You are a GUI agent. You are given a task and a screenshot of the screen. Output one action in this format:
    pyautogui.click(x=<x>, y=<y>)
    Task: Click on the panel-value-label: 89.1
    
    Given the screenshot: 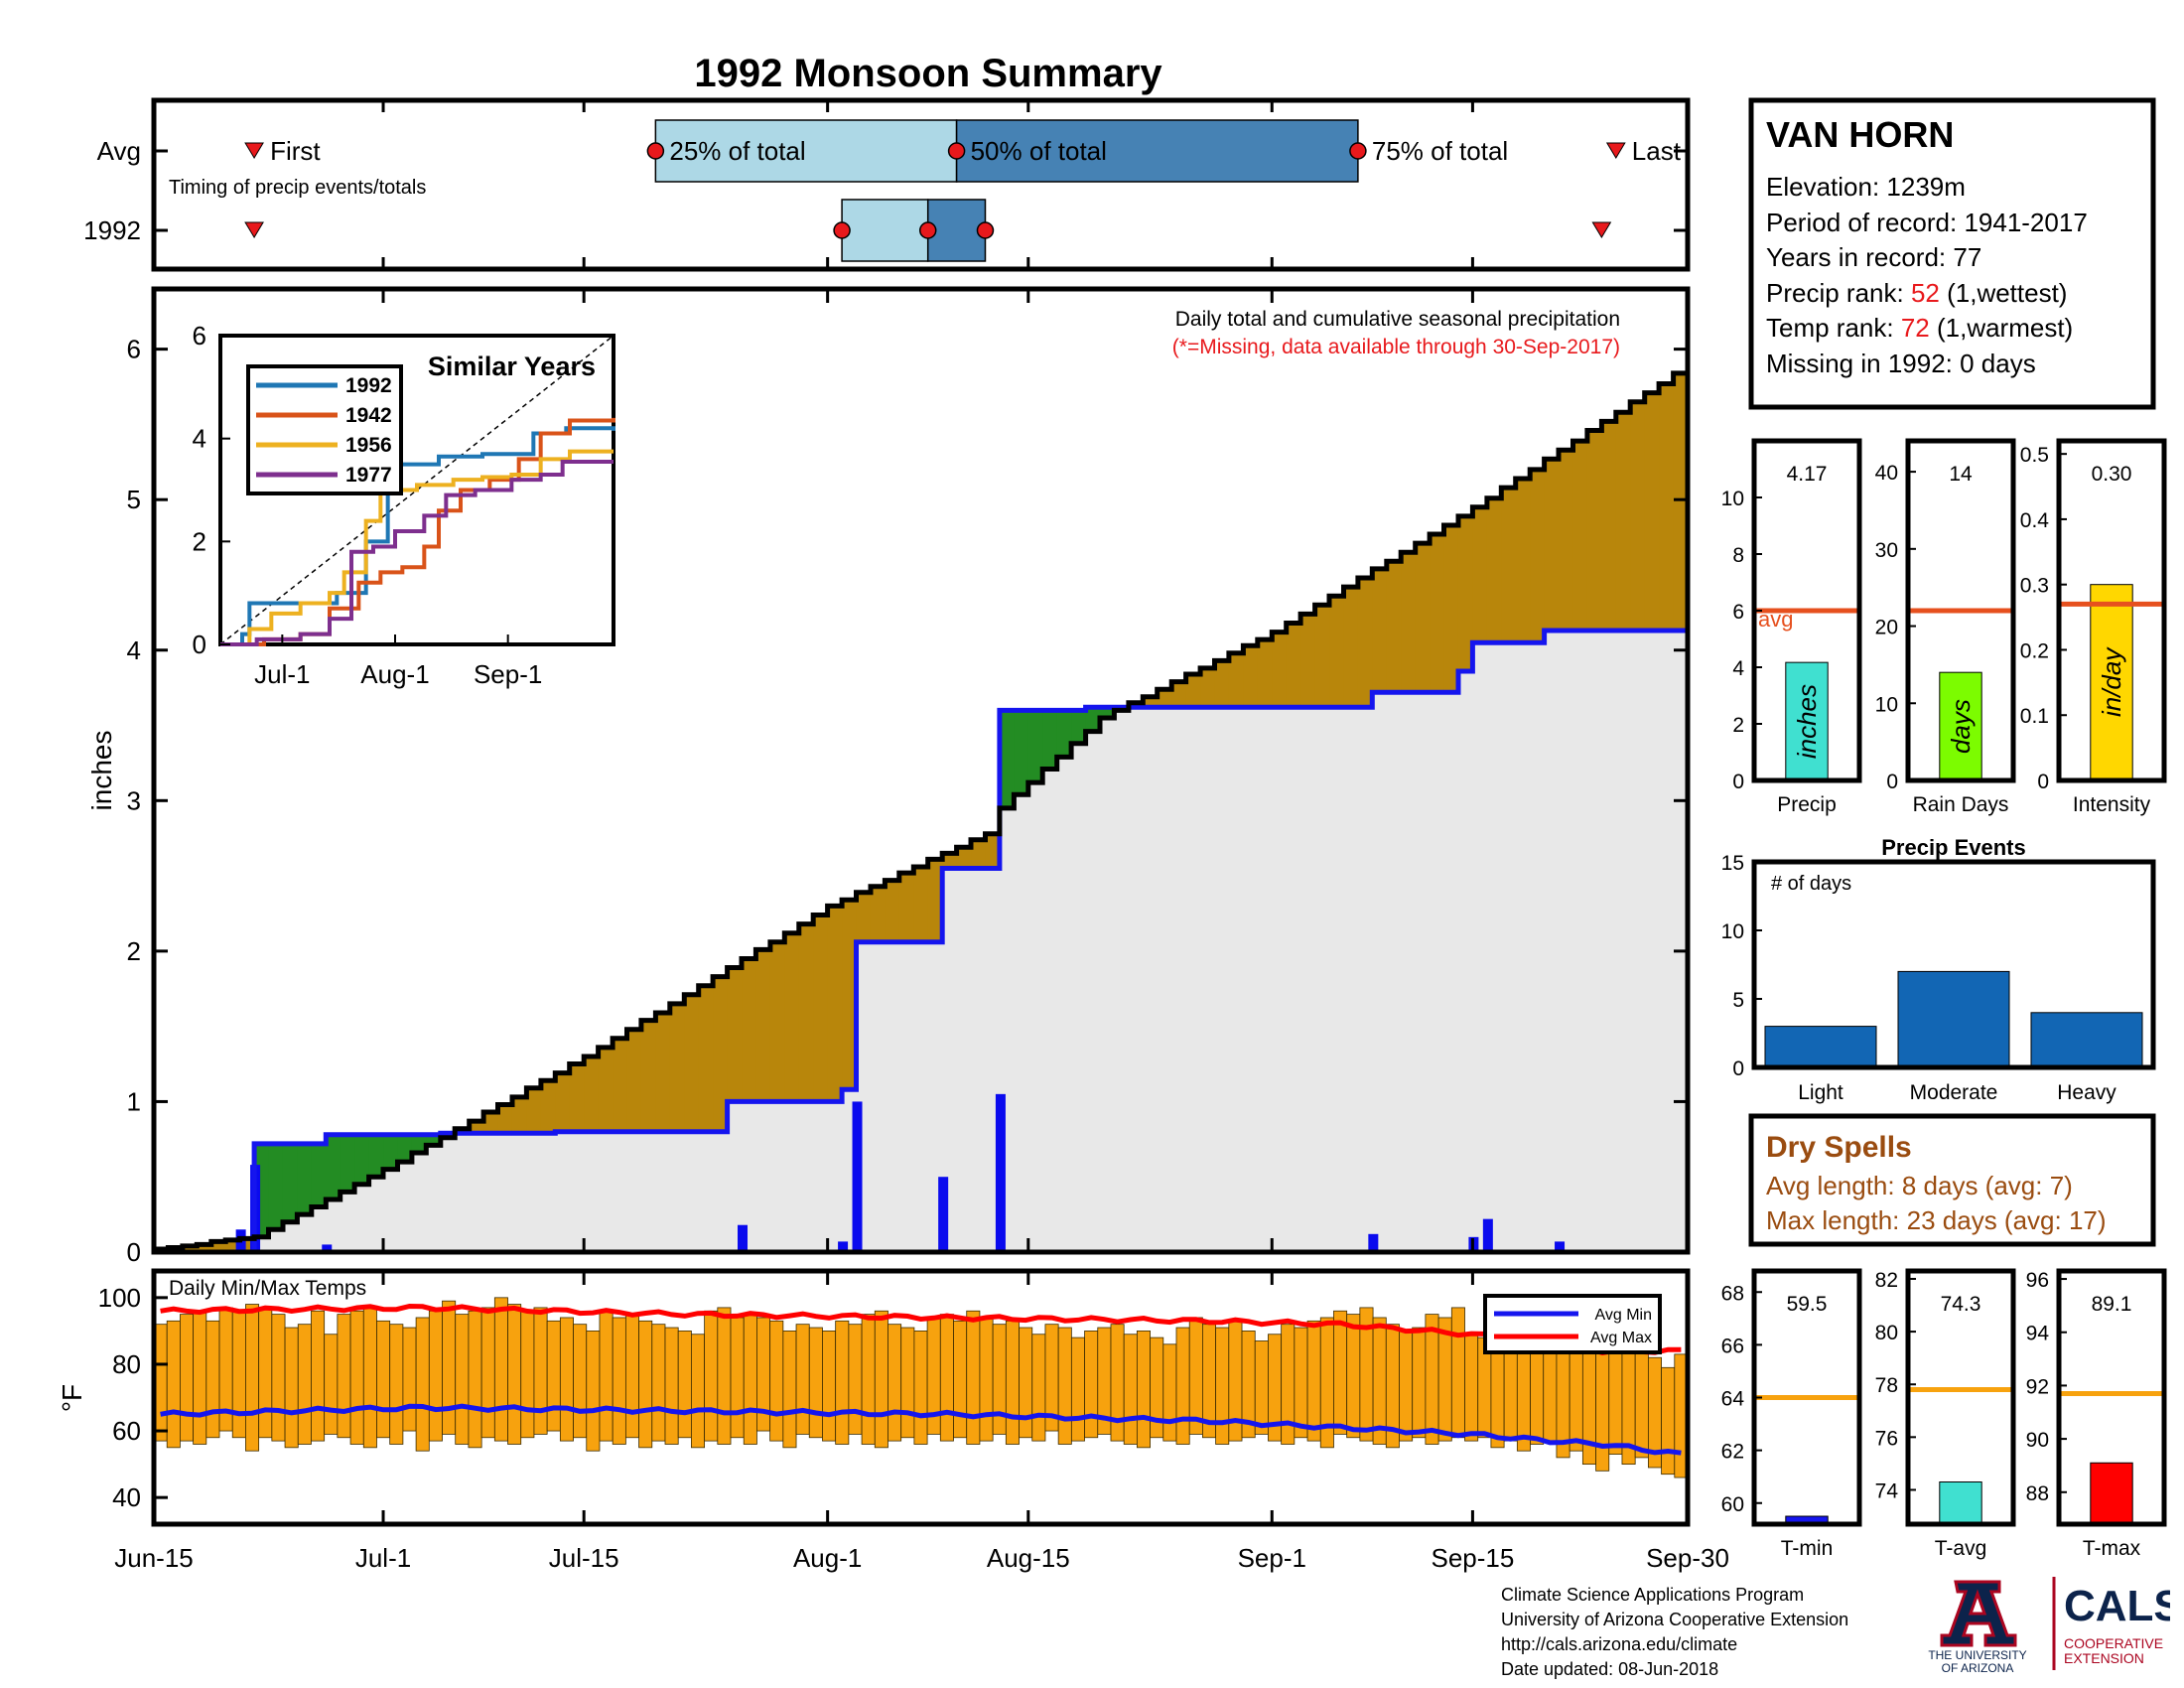 What is the action you would take?
    pyautogui.click(x=2112, y=1304)
    